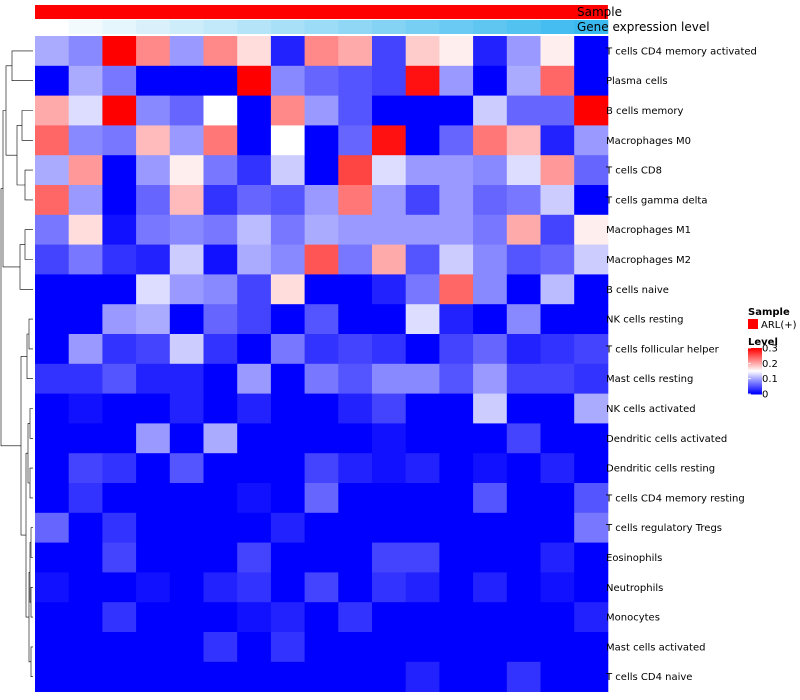 The image size is (800, 700). I want to click on row-label: T cells gamma delta, so click(656, 200).